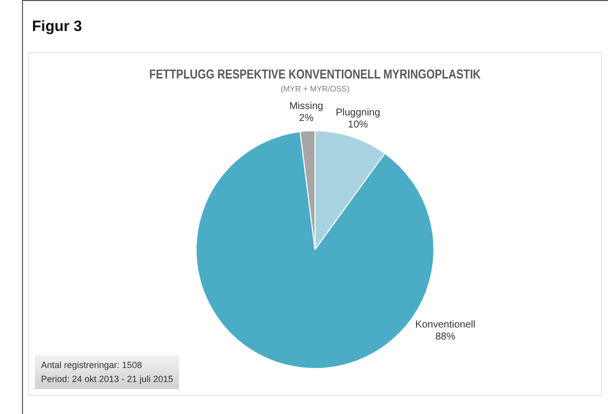  What do you see at coordinates (92, 365) in the screenshot?
I see `text: Antal registreringar: 1508` at bounding box center [92, 365].